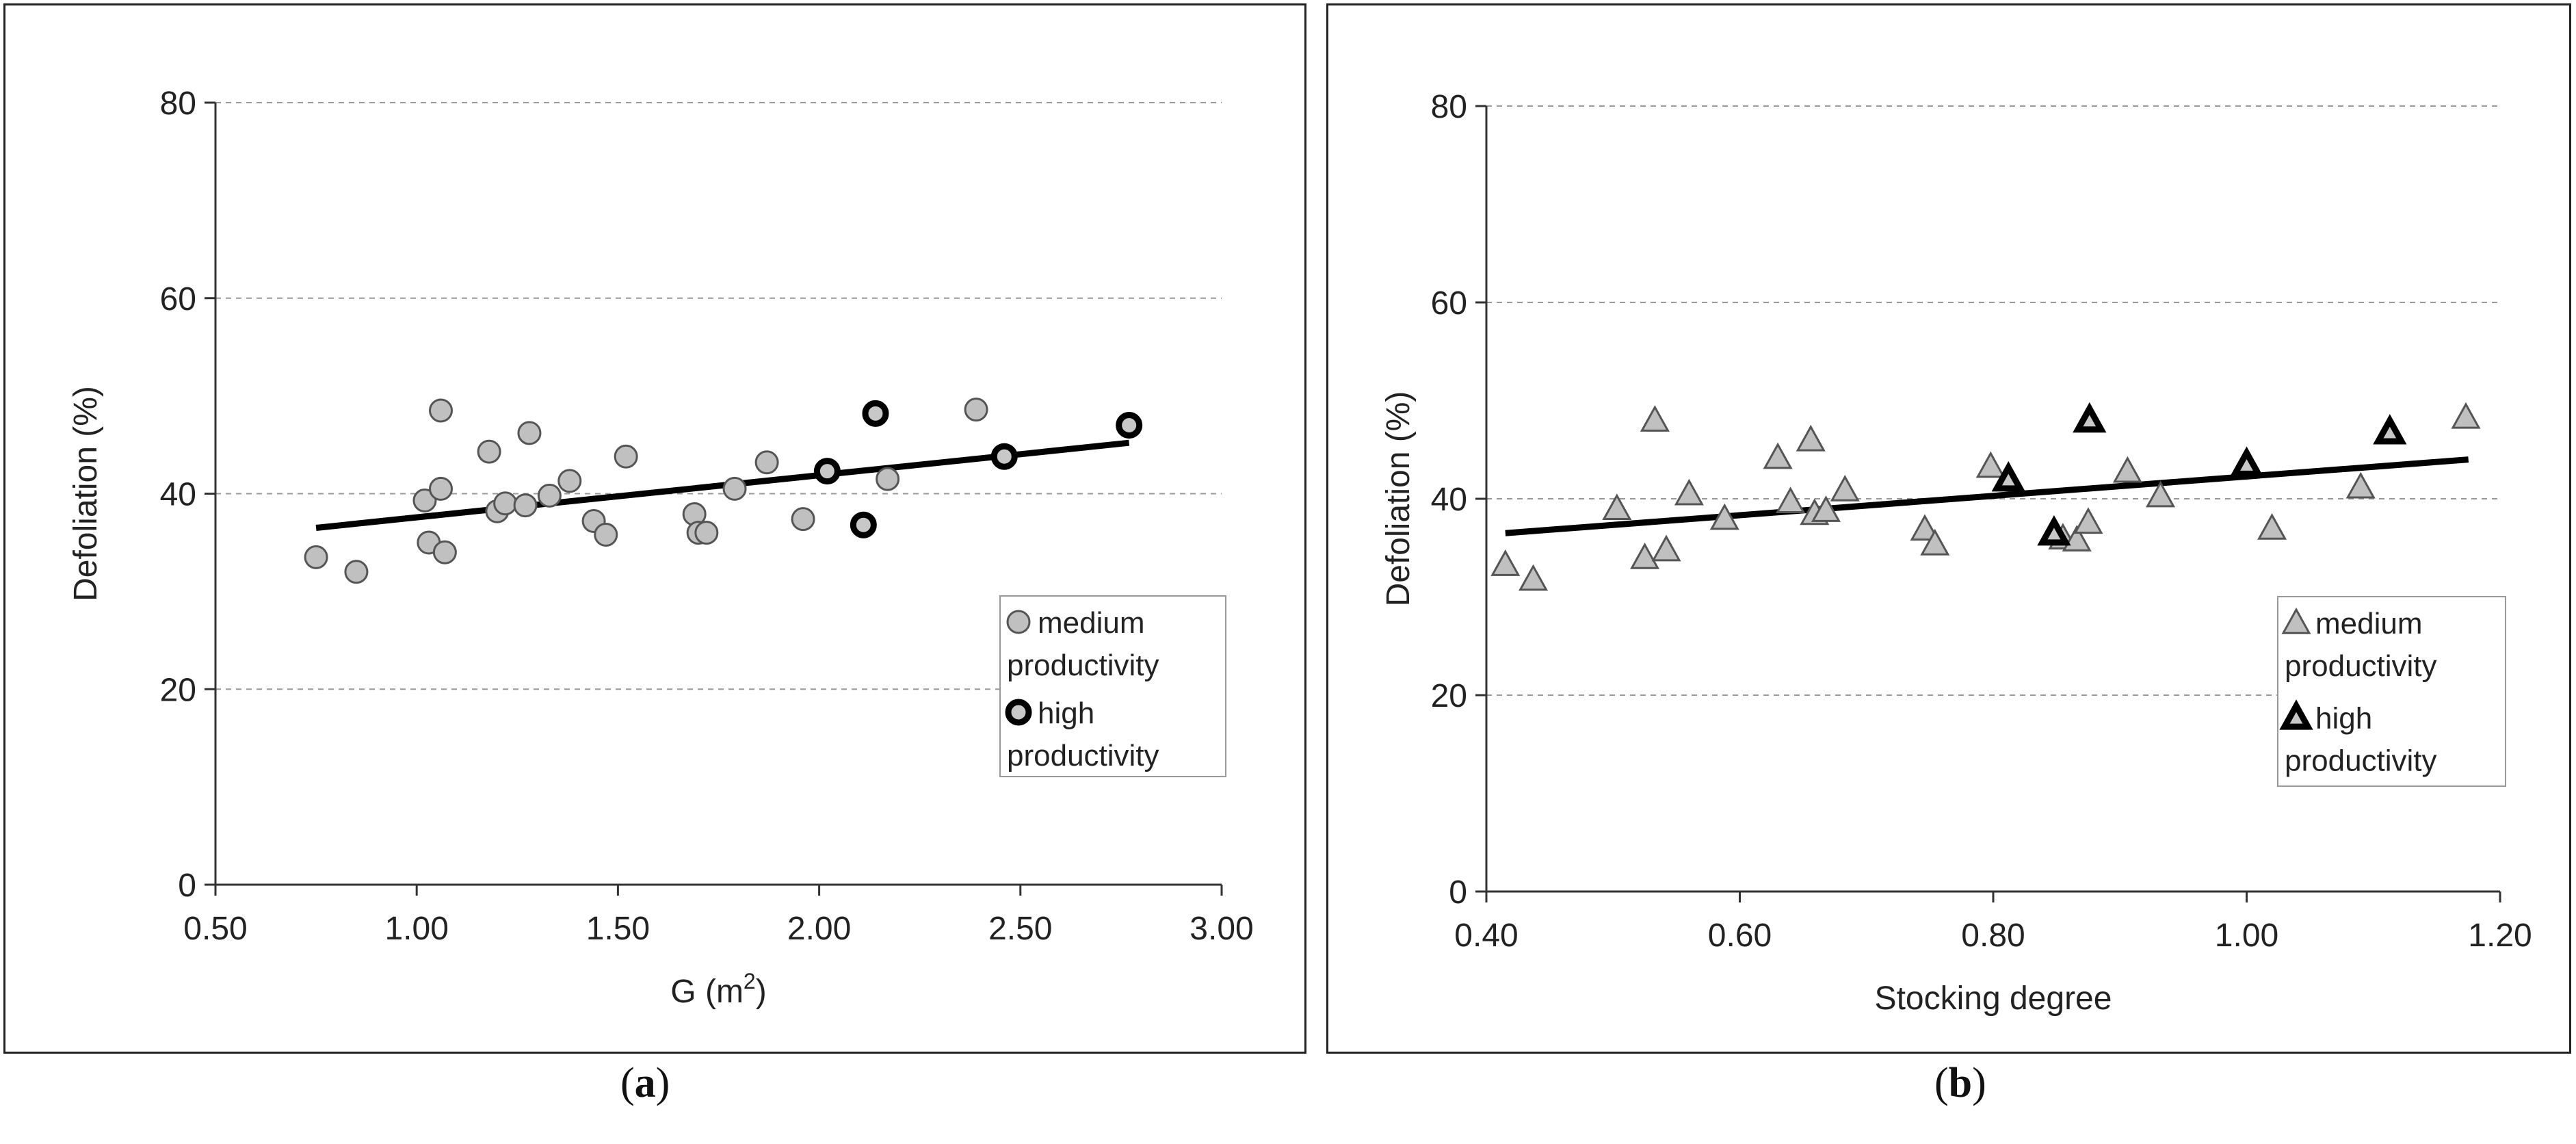 The height and width of the screenshot is (1144, 2576). What do you see at coordinates (618, 929) in the screenshot?
I see `x-tick-label: 1.50` at bounding box center [618, 929].